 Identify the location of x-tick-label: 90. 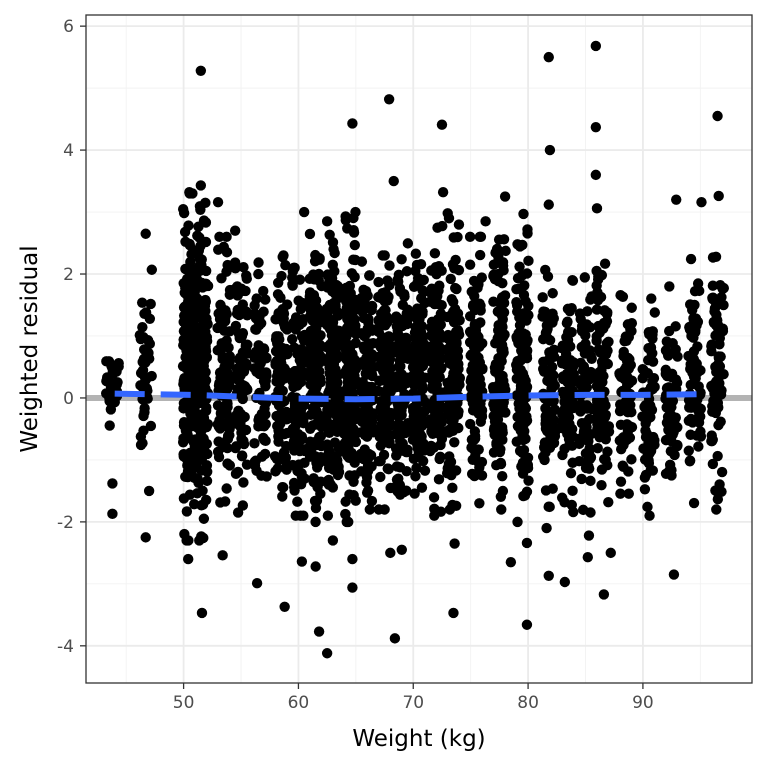
(643, 703).